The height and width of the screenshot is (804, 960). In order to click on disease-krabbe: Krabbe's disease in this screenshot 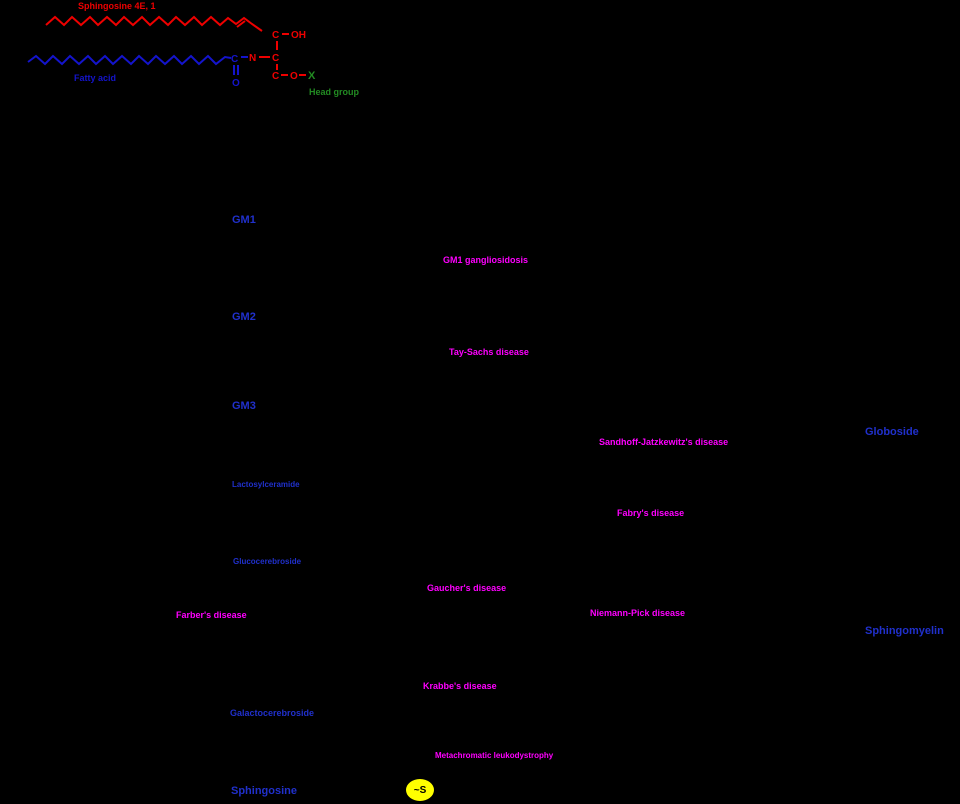, I will do `click(460, 686)`.